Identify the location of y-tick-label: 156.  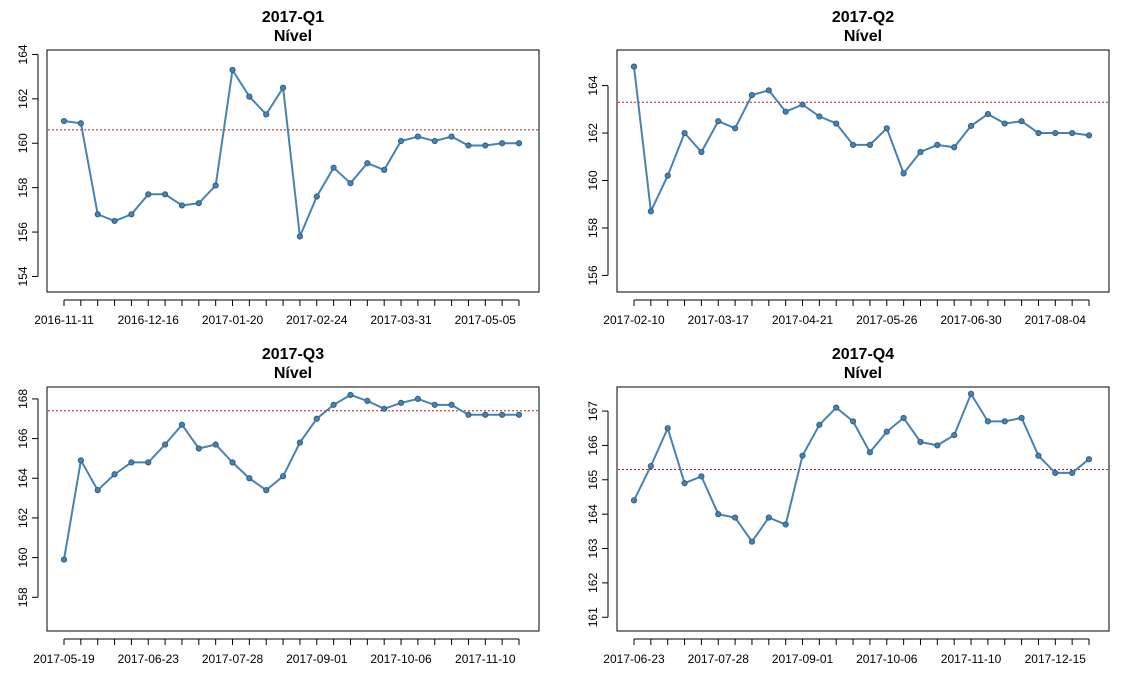
(593, 275).